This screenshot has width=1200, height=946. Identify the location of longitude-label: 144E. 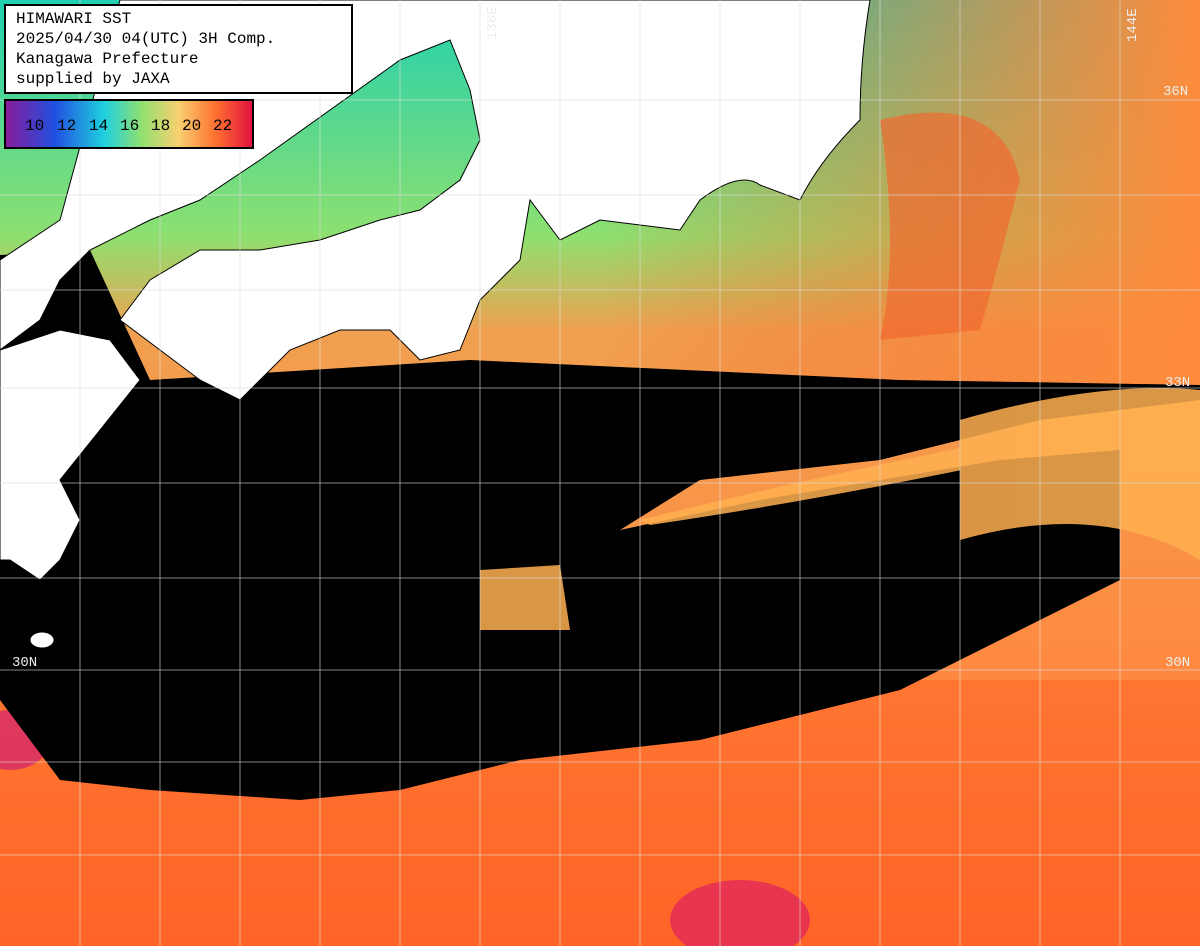
(1133, 25).